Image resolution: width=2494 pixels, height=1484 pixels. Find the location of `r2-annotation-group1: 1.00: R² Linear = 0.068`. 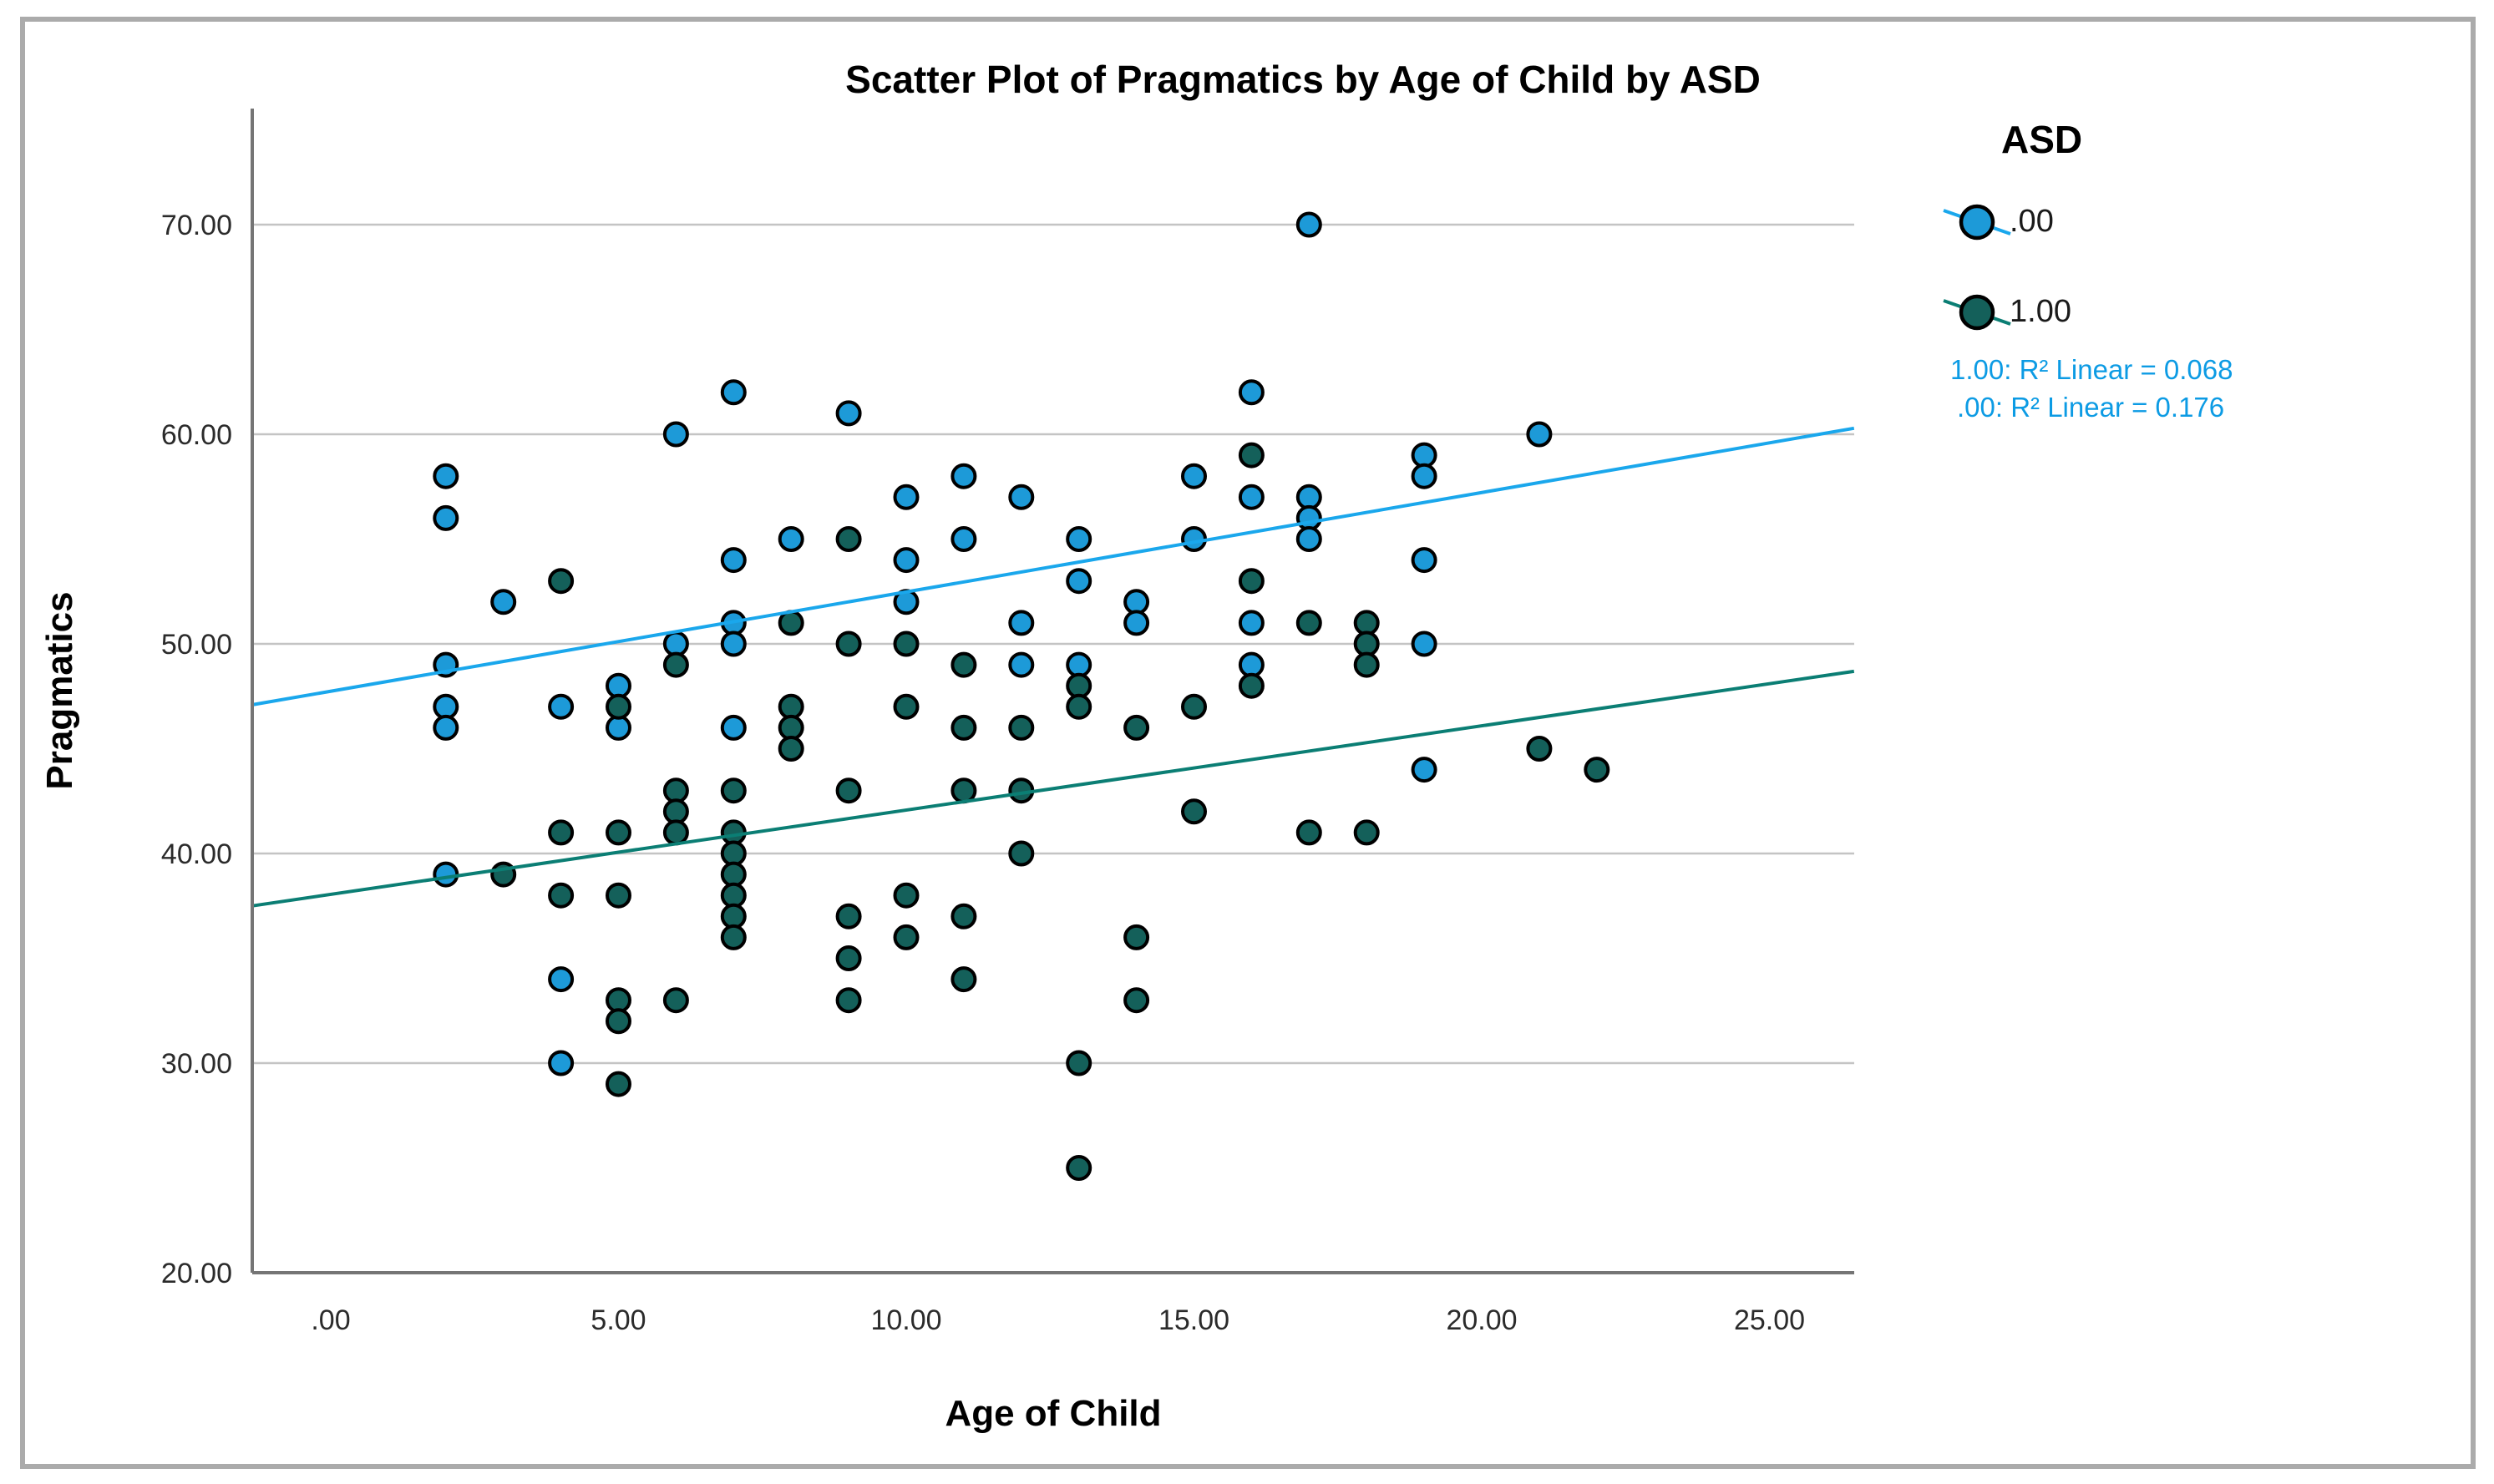

r2-annotation-group1: 1.00: R² Linear = 0.068 is located at coordinates (2091, 369).